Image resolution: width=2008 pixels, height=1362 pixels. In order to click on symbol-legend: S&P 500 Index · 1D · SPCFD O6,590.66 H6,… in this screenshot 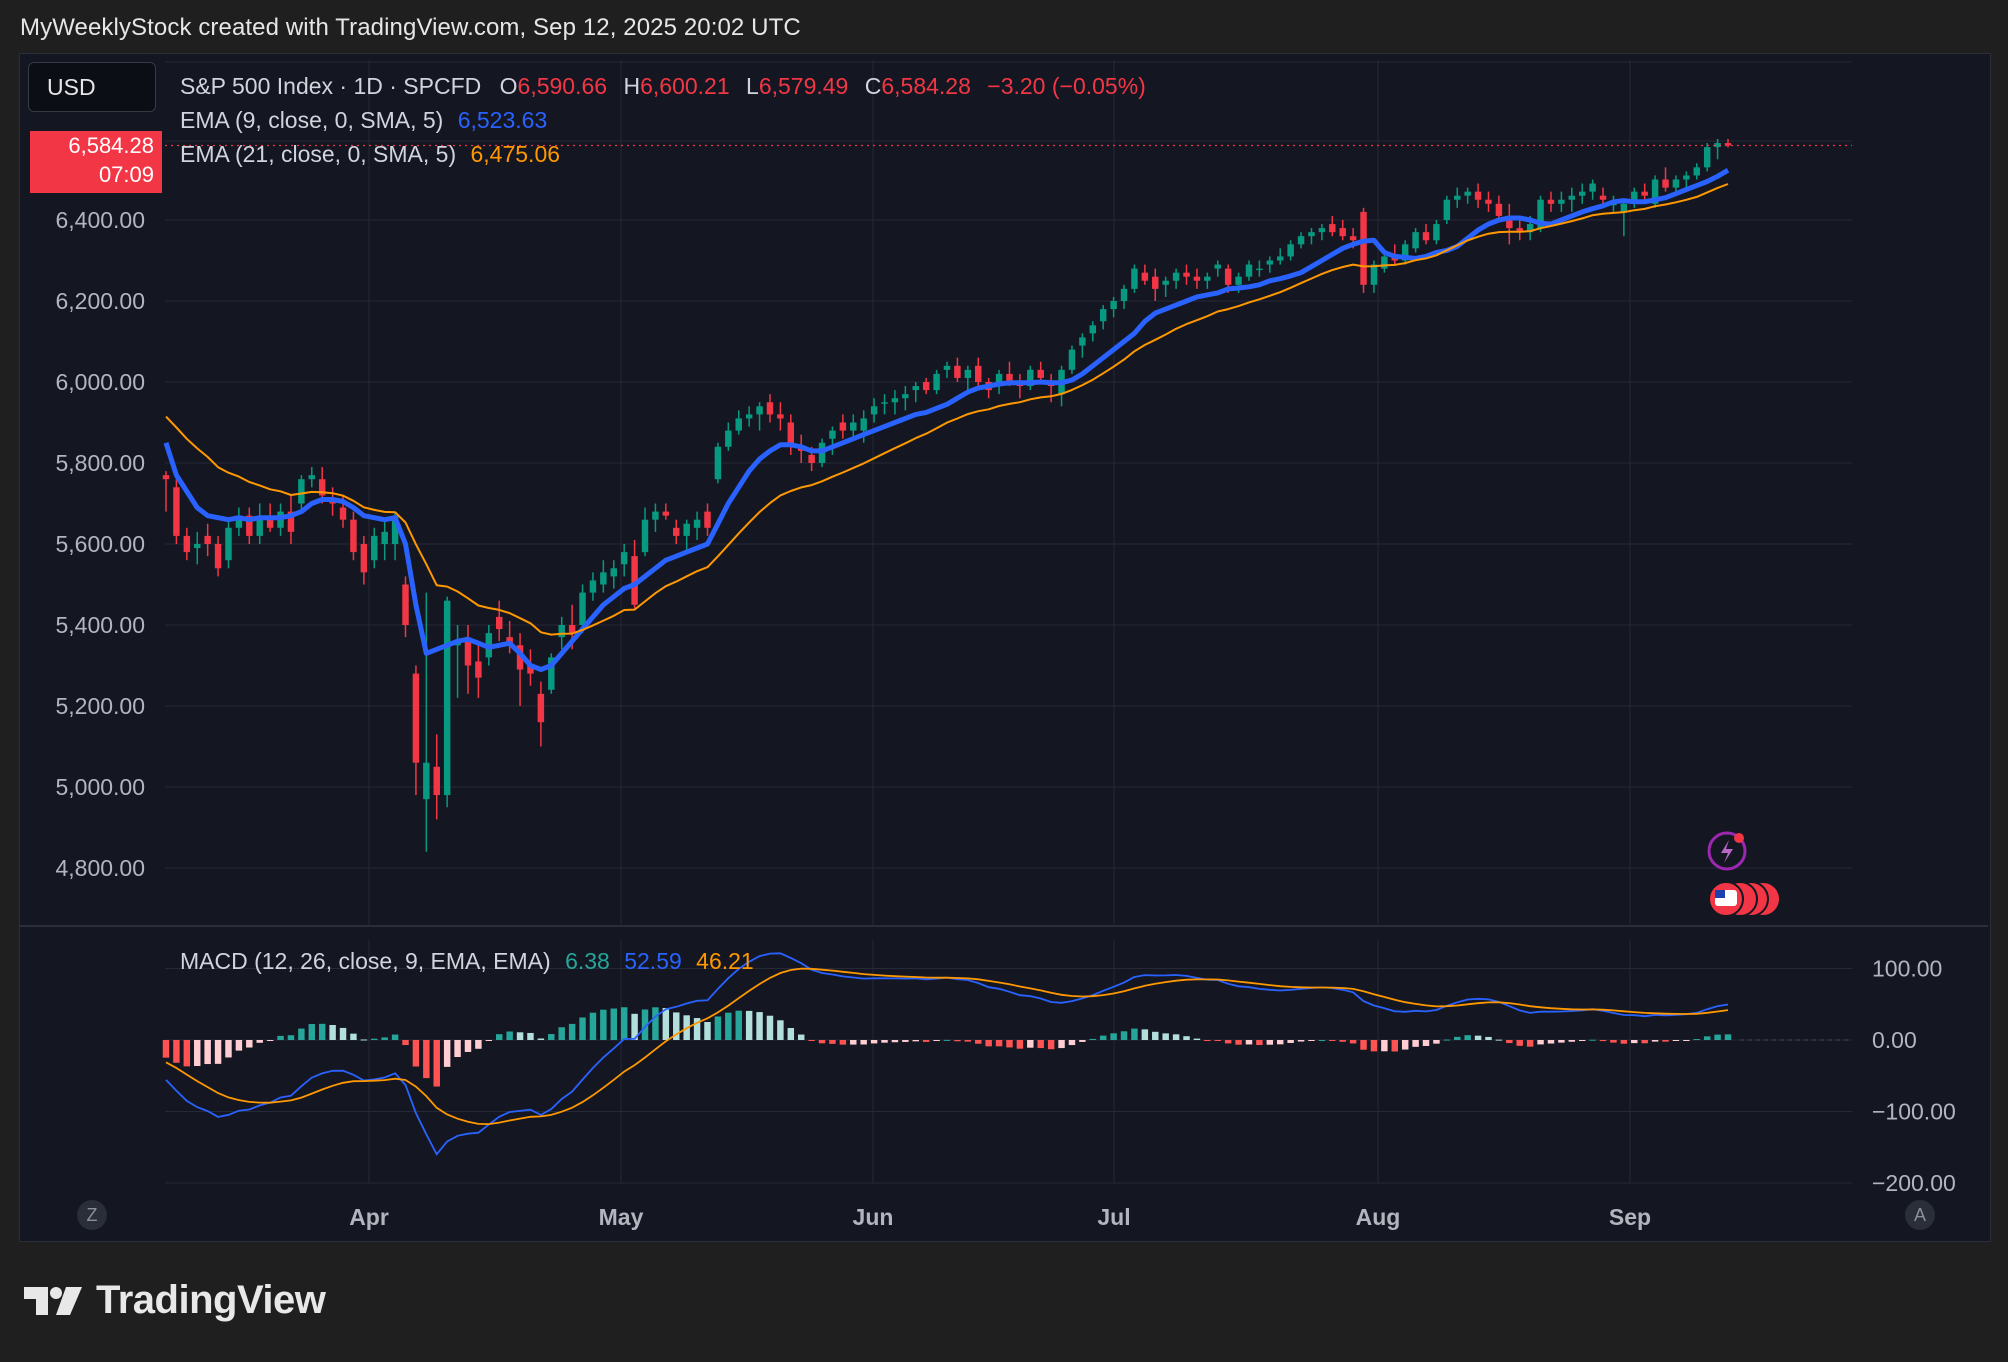, I will do `click(663, 86)`.